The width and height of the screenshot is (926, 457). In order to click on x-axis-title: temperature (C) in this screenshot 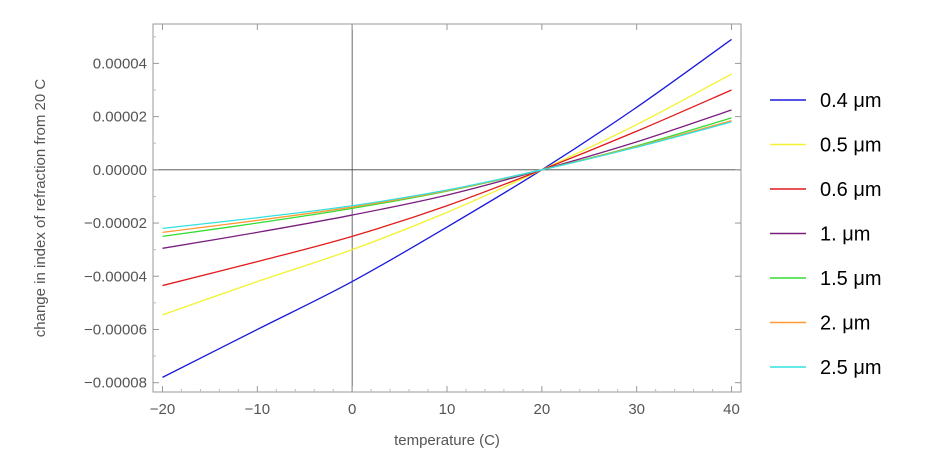, I will do `click(447, 440)`.